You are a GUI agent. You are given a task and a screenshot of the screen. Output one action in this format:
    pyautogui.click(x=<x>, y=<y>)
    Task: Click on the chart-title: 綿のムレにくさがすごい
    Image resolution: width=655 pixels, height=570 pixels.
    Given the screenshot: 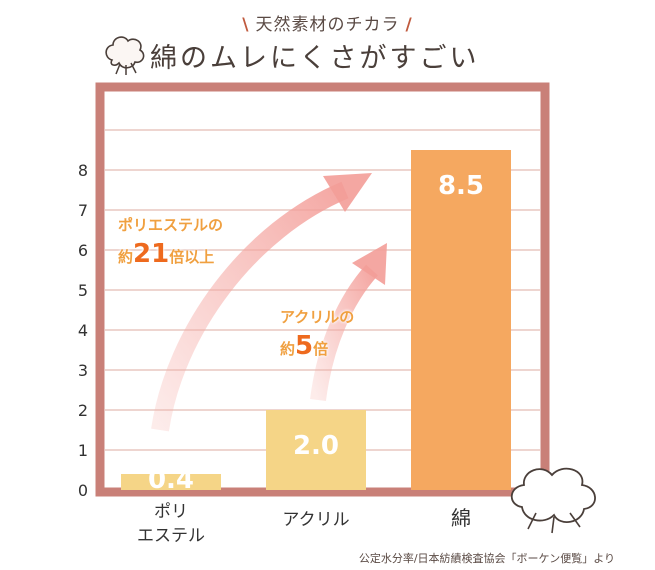 What is the action you would take?
    pyautogui.click(x=315, y=58)
    